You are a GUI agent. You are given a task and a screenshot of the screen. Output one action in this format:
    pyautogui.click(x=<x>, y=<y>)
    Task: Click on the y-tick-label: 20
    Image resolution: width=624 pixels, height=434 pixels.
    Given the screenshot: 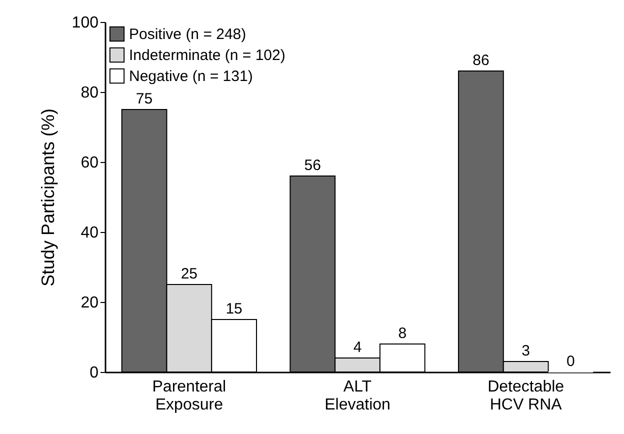 What is the action you would take?
    pyautogui.click(x=89, y=303)
    